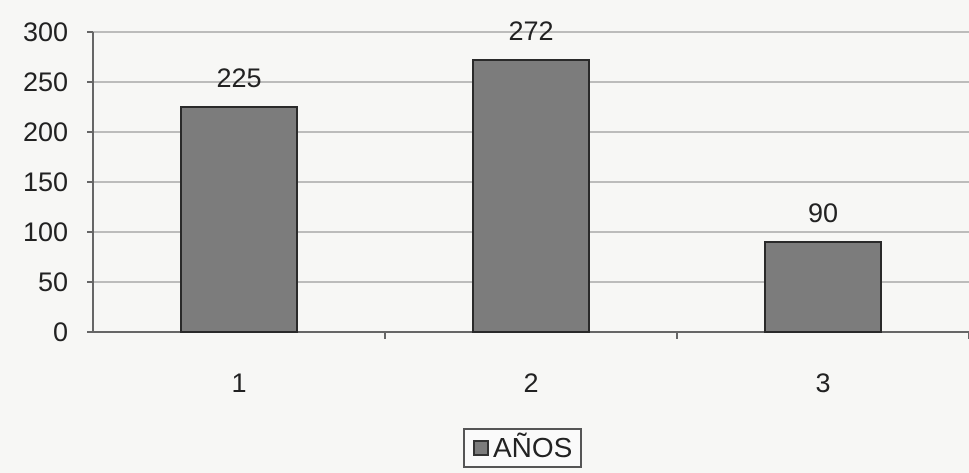  Describe the element at coordinates (530, 31) in the screenshot. I see `data-label: 272` at that location.